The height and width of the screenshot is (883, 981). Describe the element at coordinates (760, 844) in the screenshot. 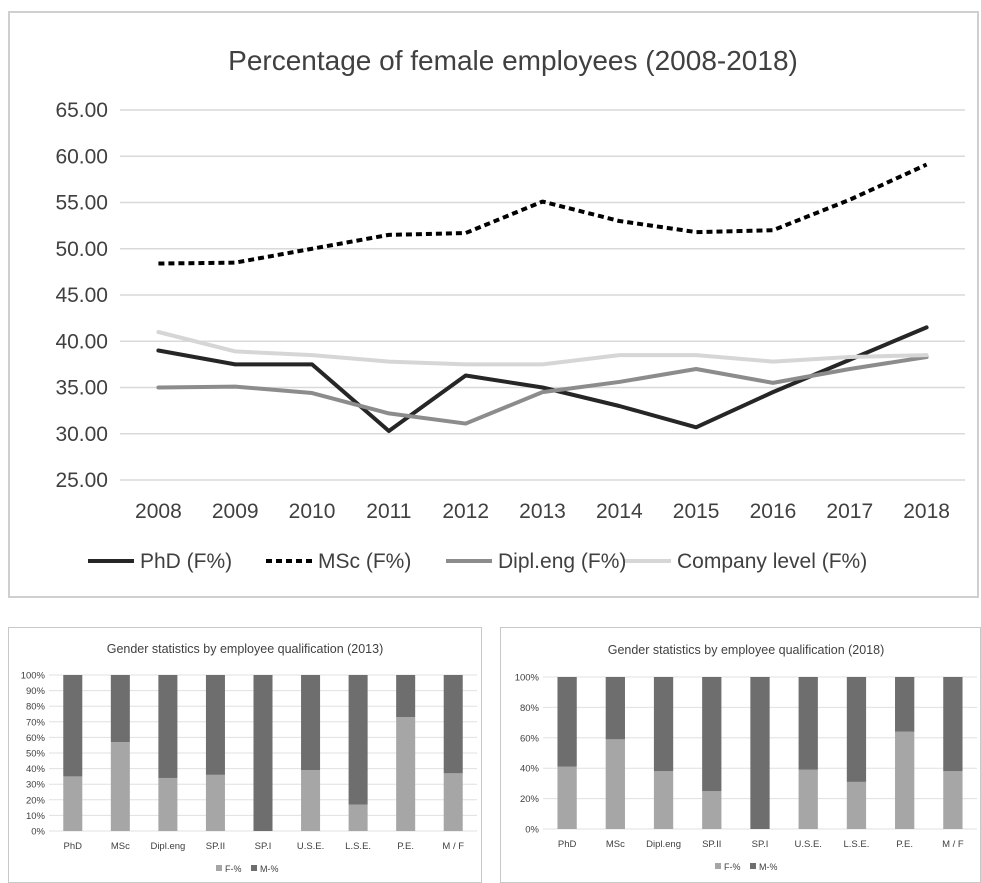

I see `x-tick-label: SP.I` at that location.